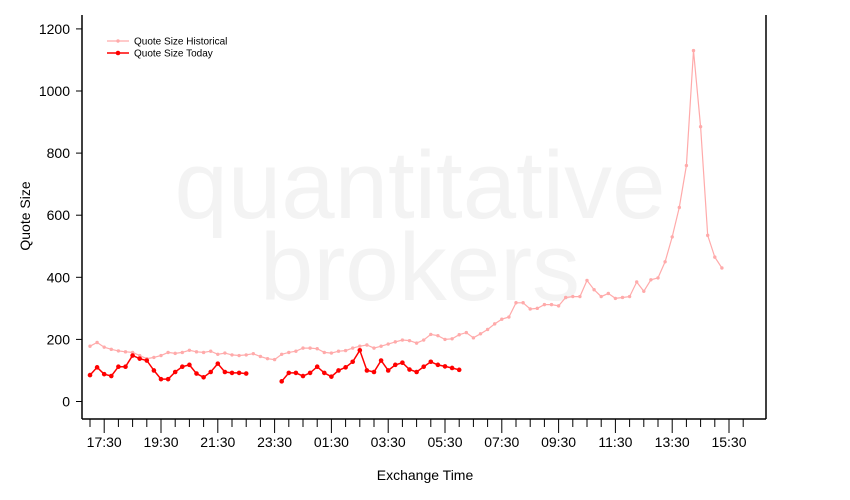  Describe the element at coordinates (54, 91) in the screenshot. I see `y-tick-label: 1000` at that location.